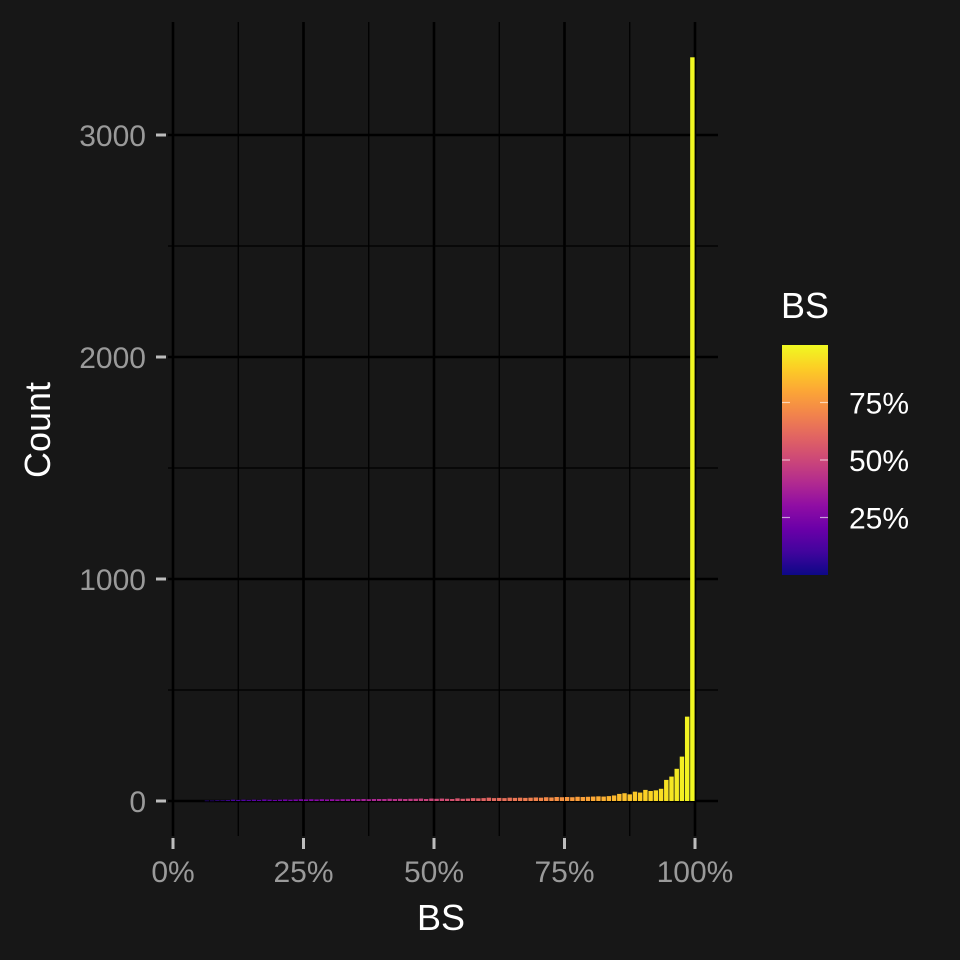 This screenshot has height=960, width=960. Describe the element at coordinates (845, 462) in the screenshot. I see `legend-ticks: 75% 50% 25%` at that location.